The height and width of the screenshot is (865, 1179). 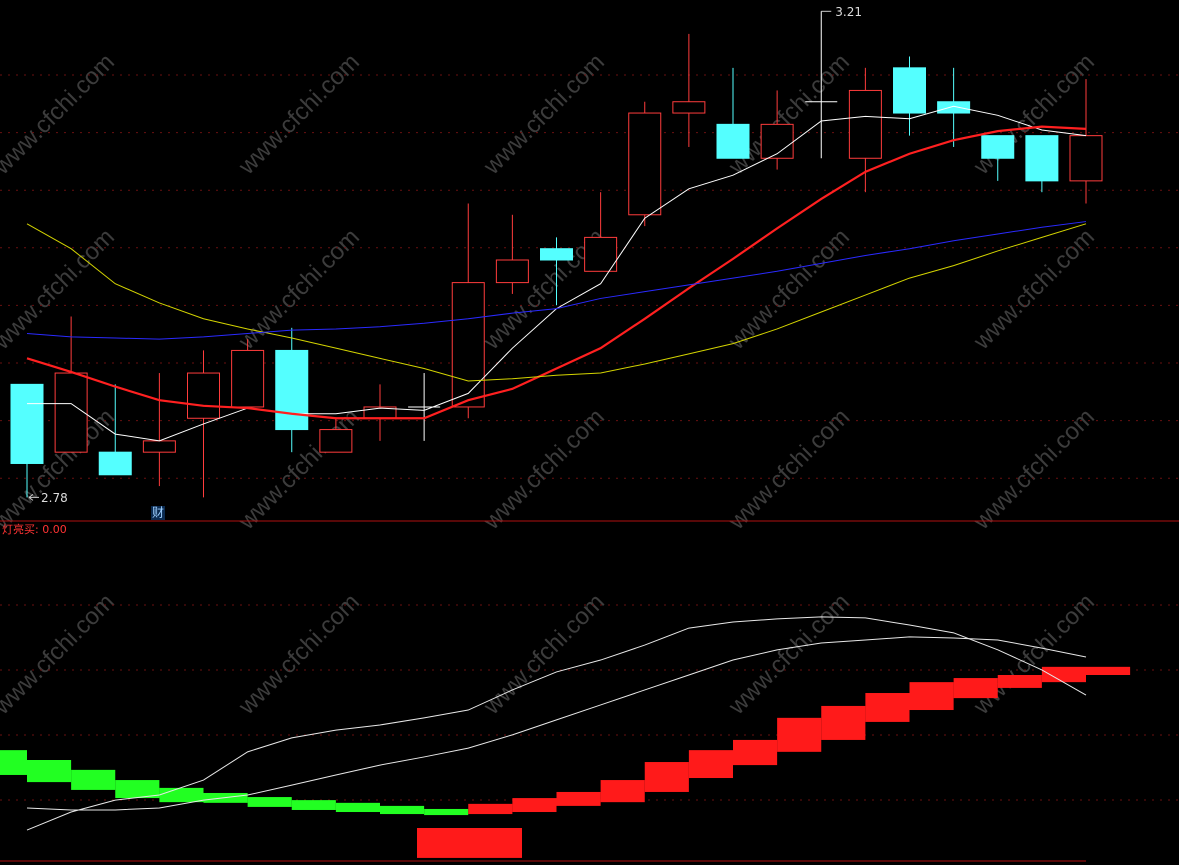 What do you see at coordinates (556, 280) in the screenshot?
I see `moving-average` at bounding box center [556, 280].